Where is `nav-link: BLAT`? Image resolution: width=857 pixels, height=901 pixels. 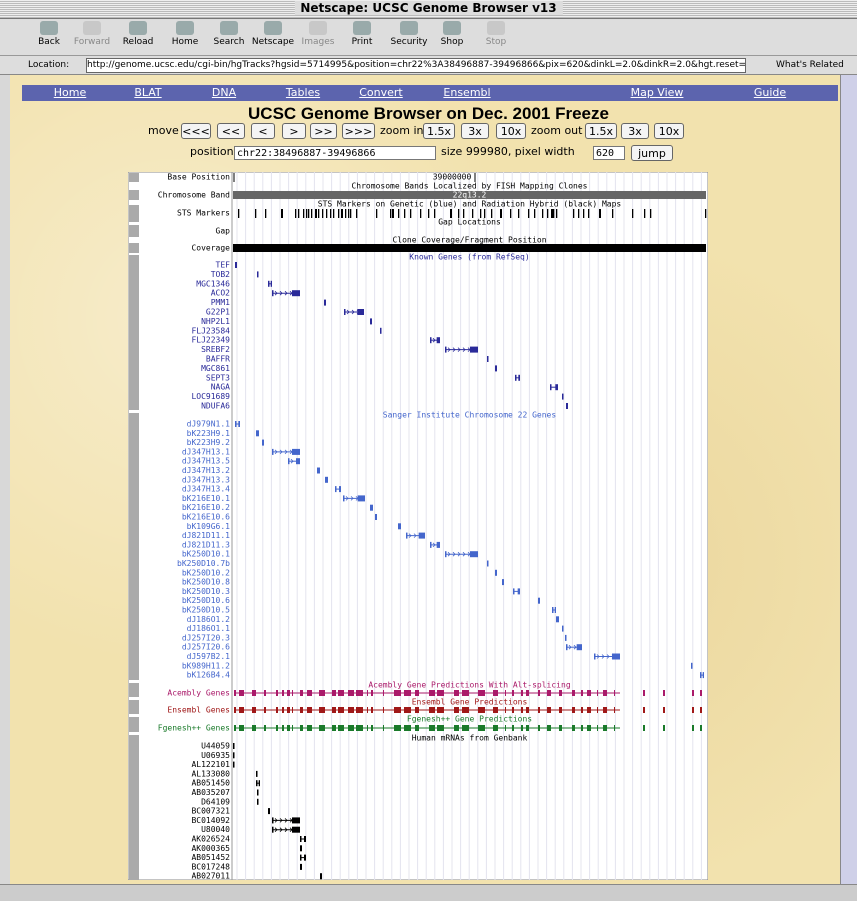 nav-link: BLAT is located at coordinates (148, 92).